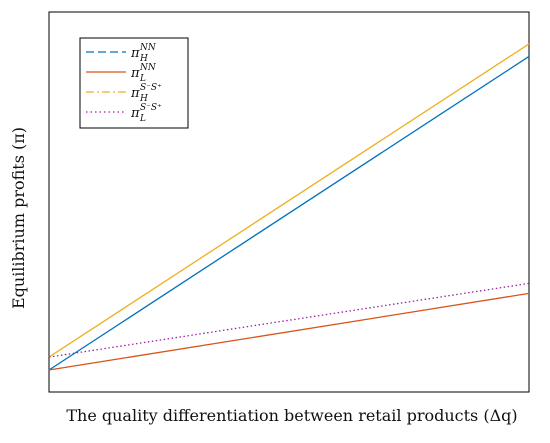  I want to click on legend-entry-pi_L_NN: π NNL, so click(143, 73).